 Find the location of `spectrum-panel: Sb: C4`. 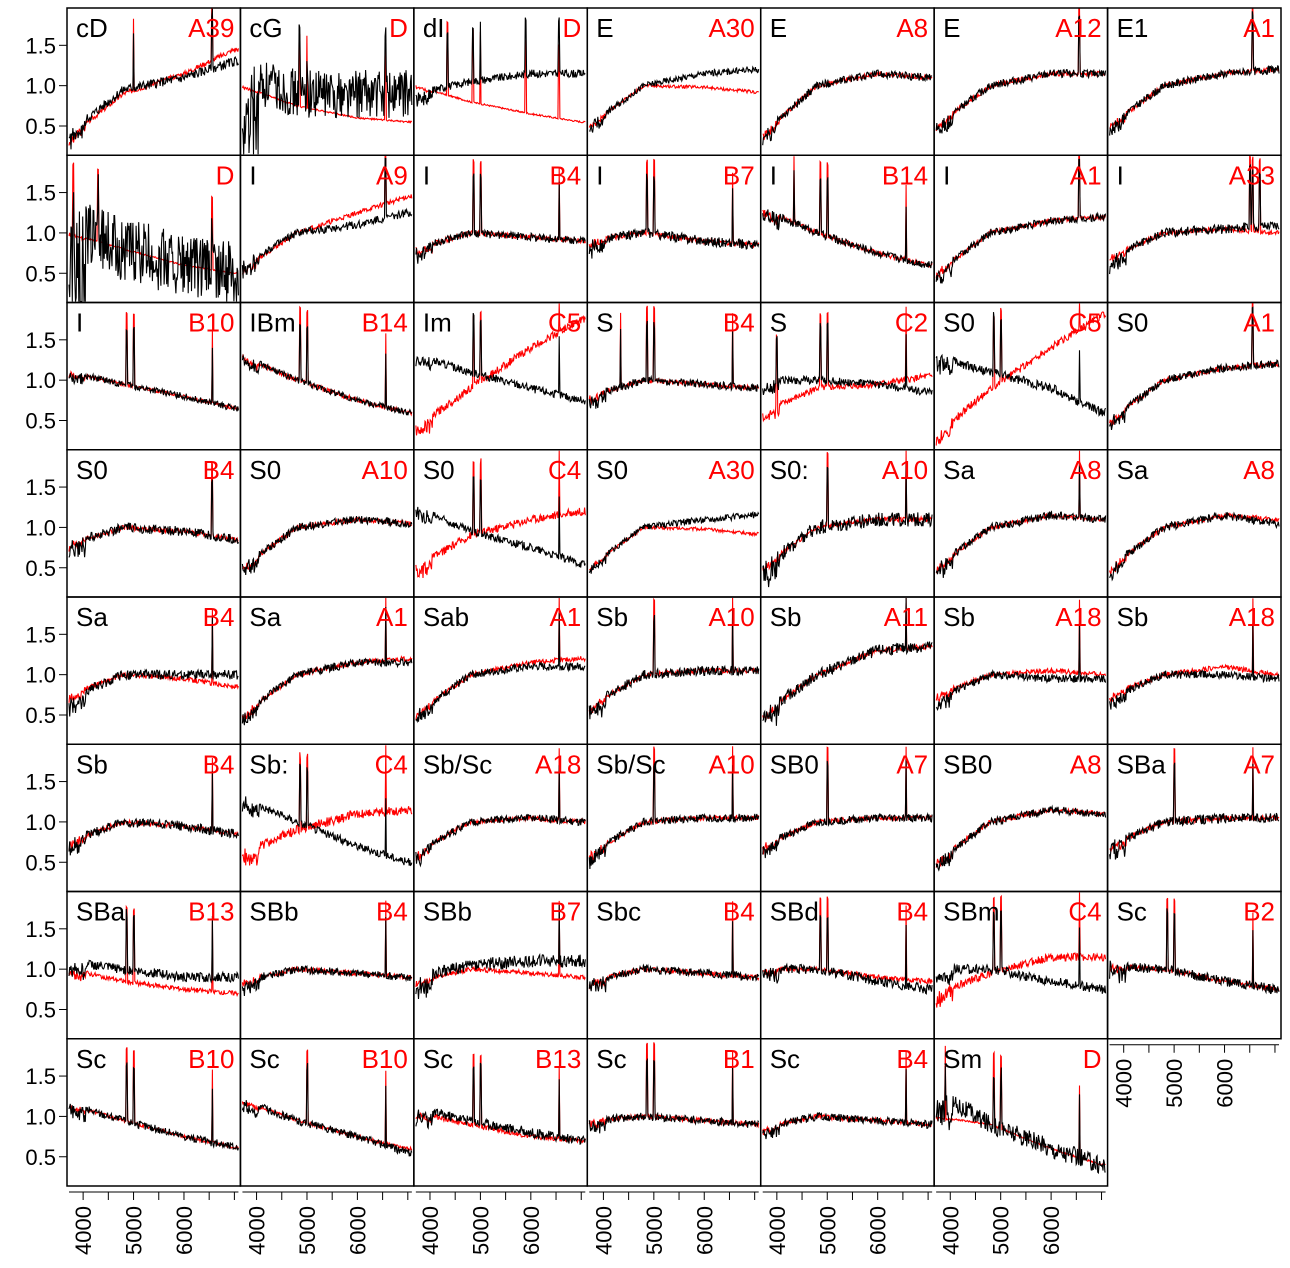

spectrum-panel: Sb: C4 is located at coordinates (327, 818).